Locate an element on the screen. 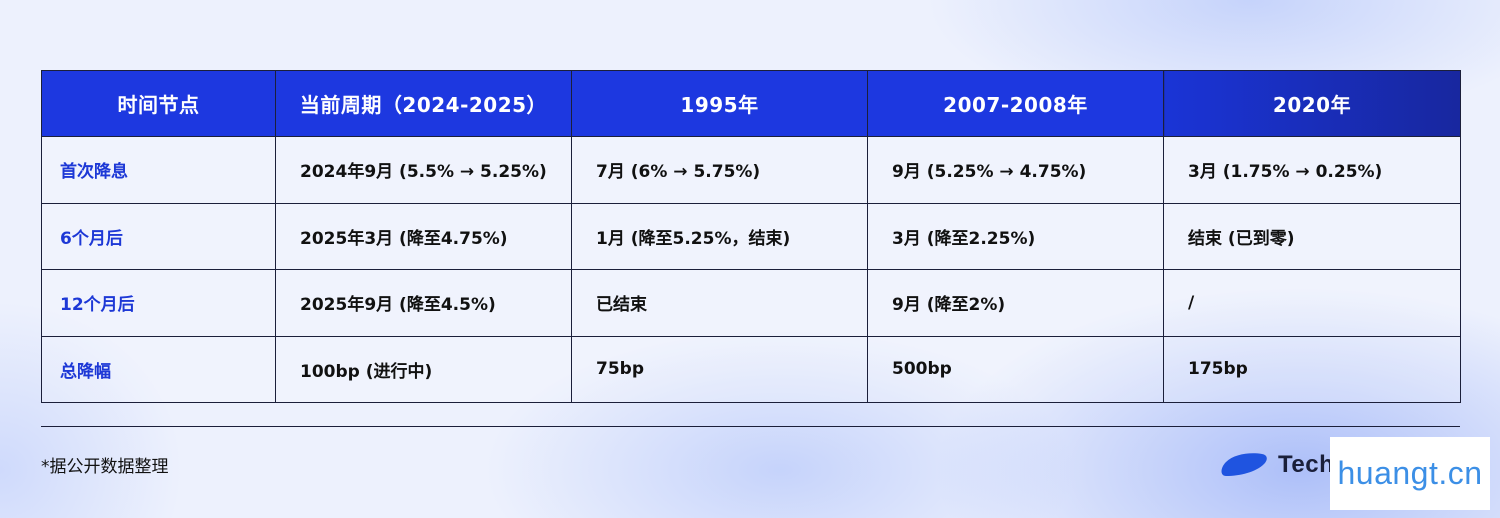 The height and width of the screenshot is (518, 1500). row-label: 6个月后 is located at coordinates (158, 236).